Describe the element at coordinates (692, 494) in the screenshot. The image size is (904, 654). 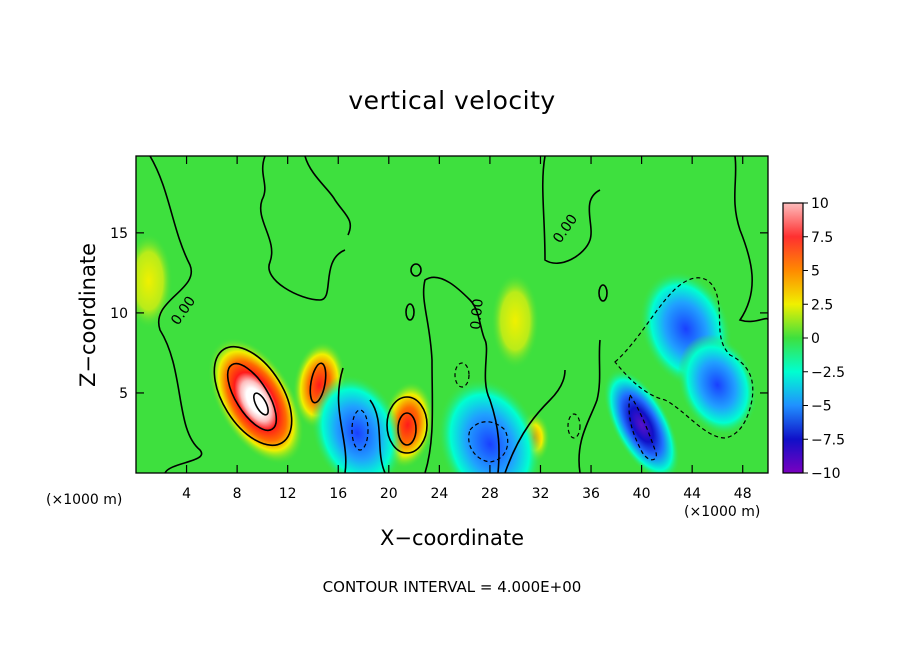
I see `x-tick-label: 44` at that location.